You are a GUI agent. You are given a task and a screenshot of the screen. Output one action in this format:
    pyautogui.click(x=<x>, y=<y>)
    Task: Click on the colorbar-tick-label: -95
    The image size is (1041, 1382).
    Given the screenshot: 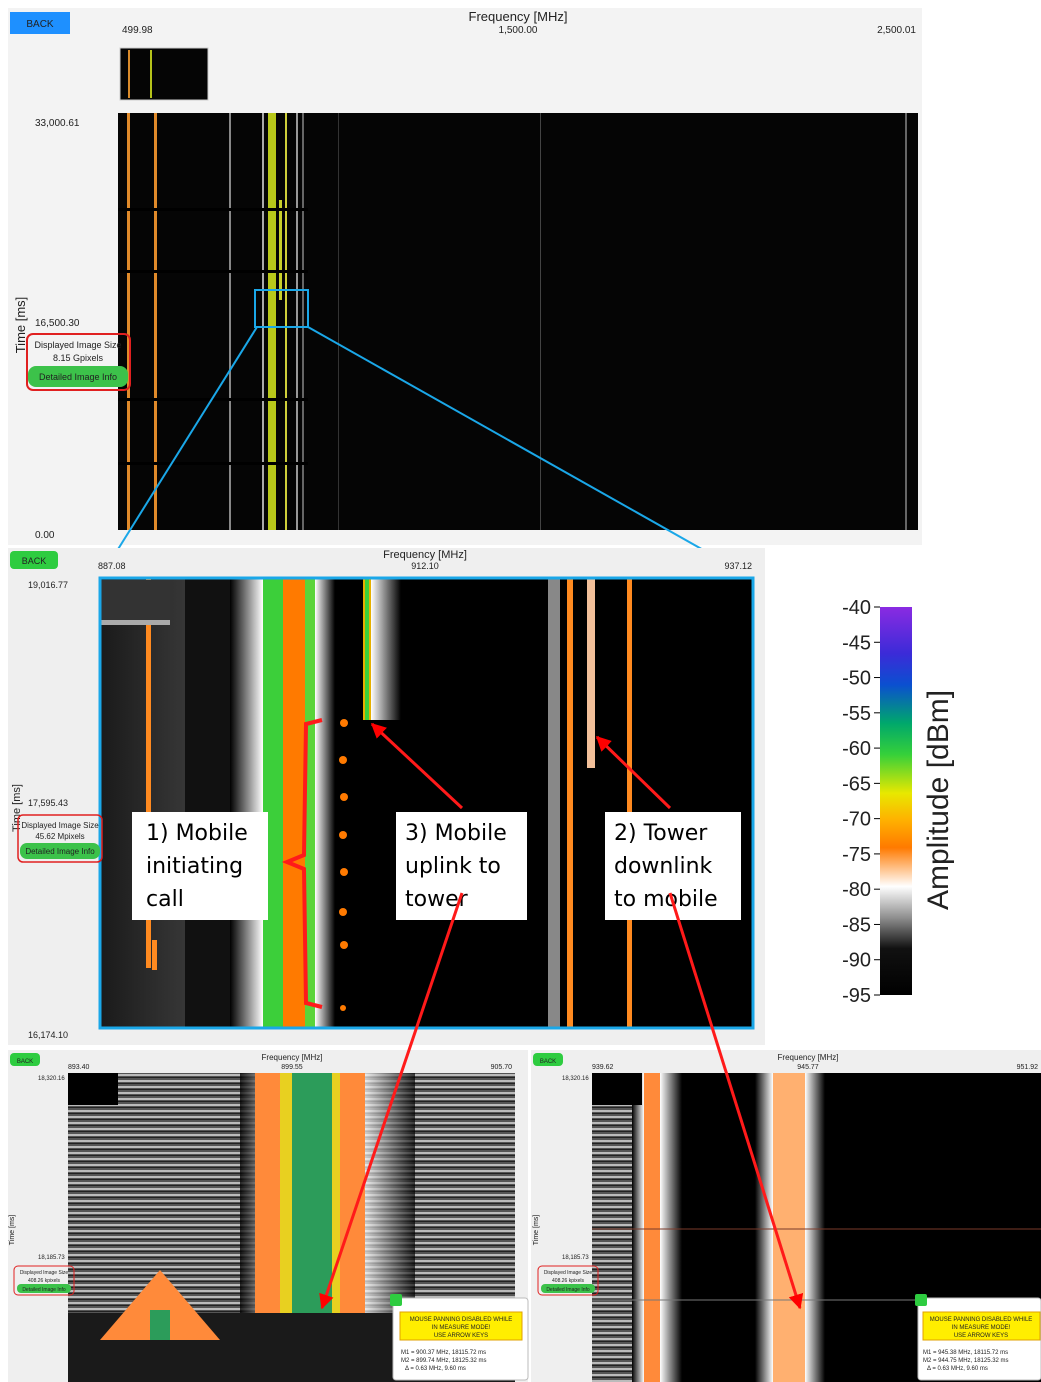 What is the action you would take?
    pyautogui.click(x=856, y=996)
    